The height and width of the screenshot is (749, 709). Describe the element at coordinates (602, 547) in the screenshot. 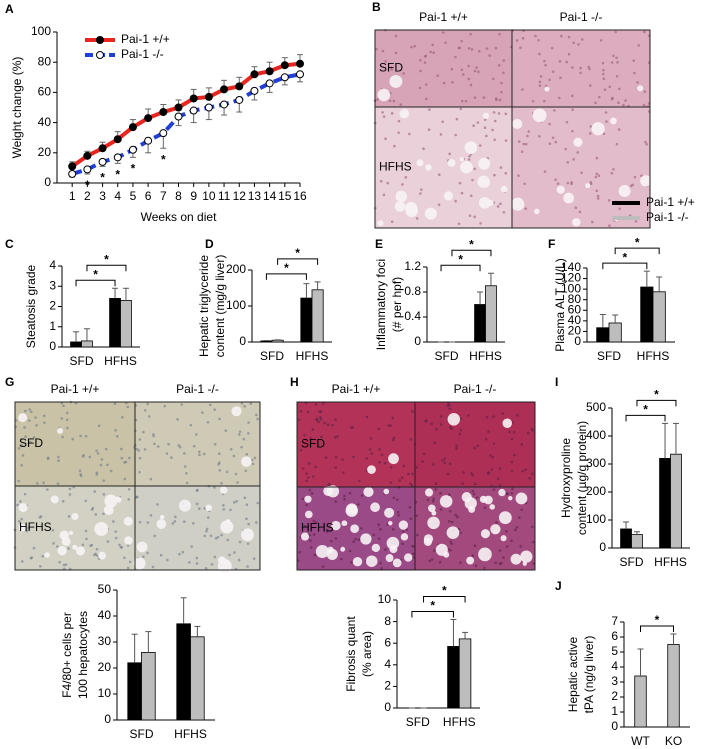

I see `y-tick-label: 0` at that location.